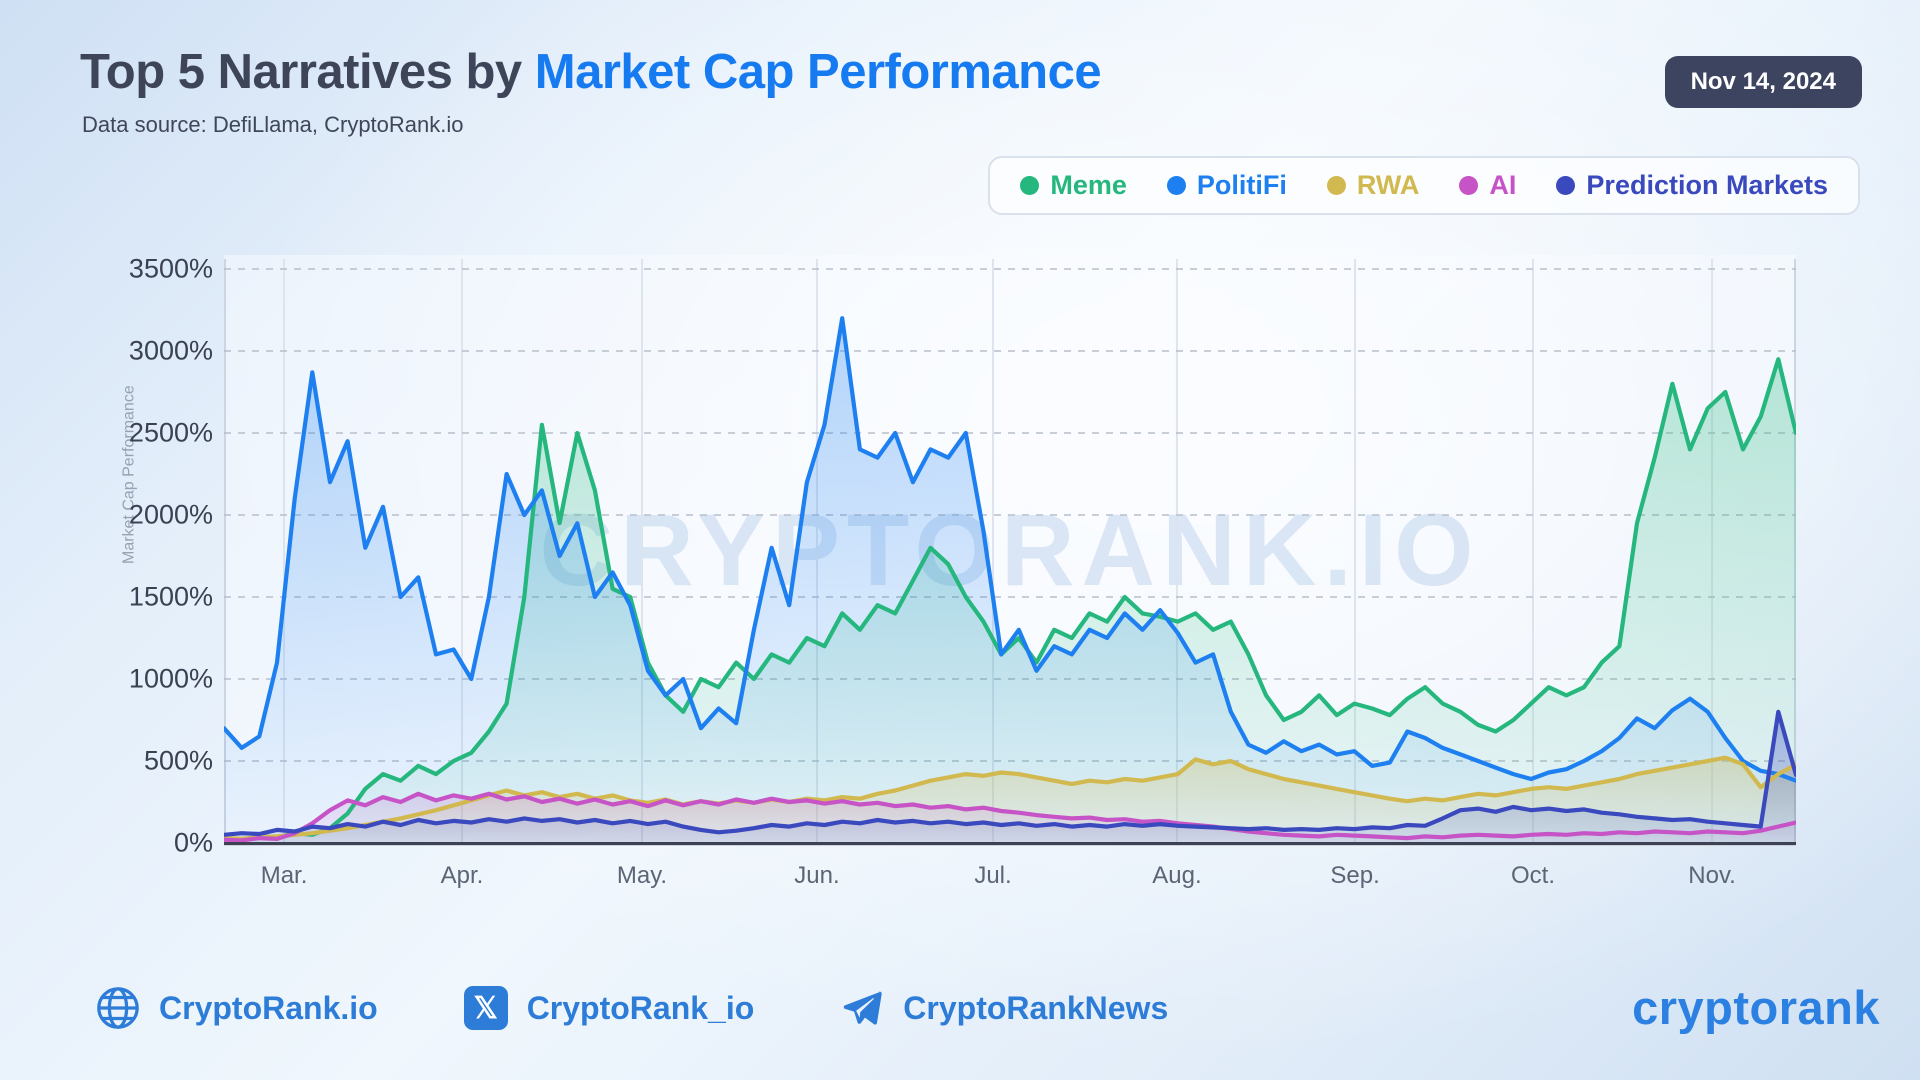 Image resolution: width=1920 pixels, height=1080 pixels. Describe the element at coordinates (170, 596) in the screenshot. I see `y-tick-label: 1500%` at that location.